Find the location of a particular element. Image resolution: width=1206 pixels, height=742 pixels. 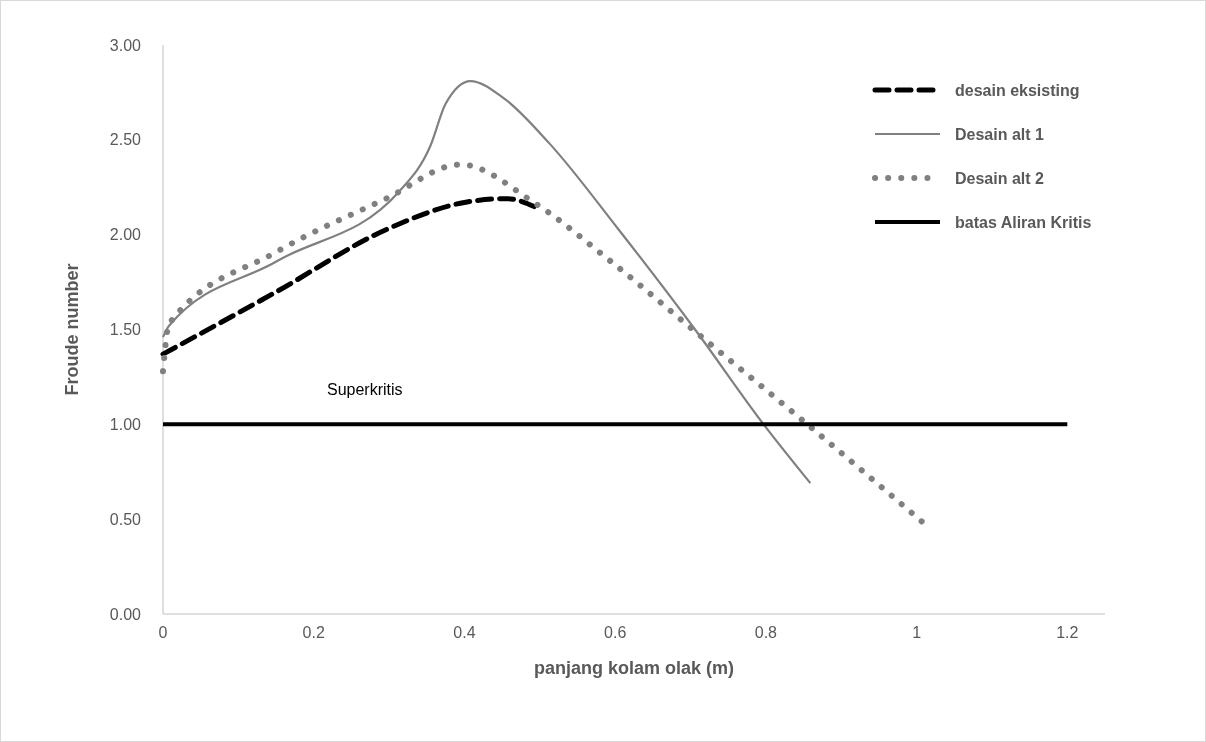

y-tick-label: 2.50 is located at coordinates (125, 140).